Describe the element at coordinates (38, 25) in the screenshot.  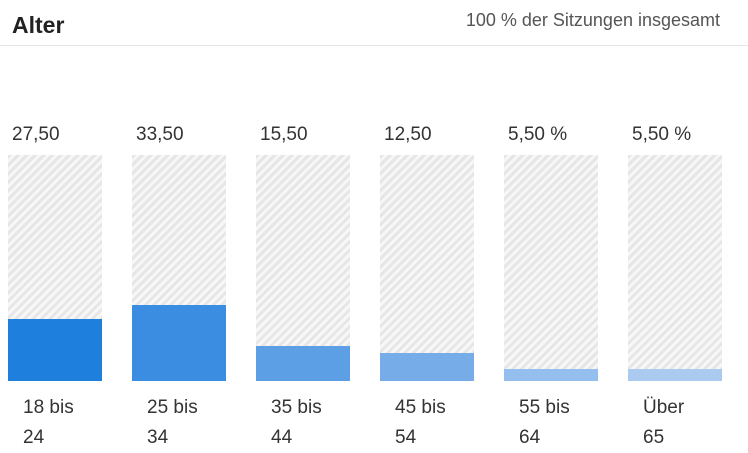
I see `widget-title: Alter` at that location.